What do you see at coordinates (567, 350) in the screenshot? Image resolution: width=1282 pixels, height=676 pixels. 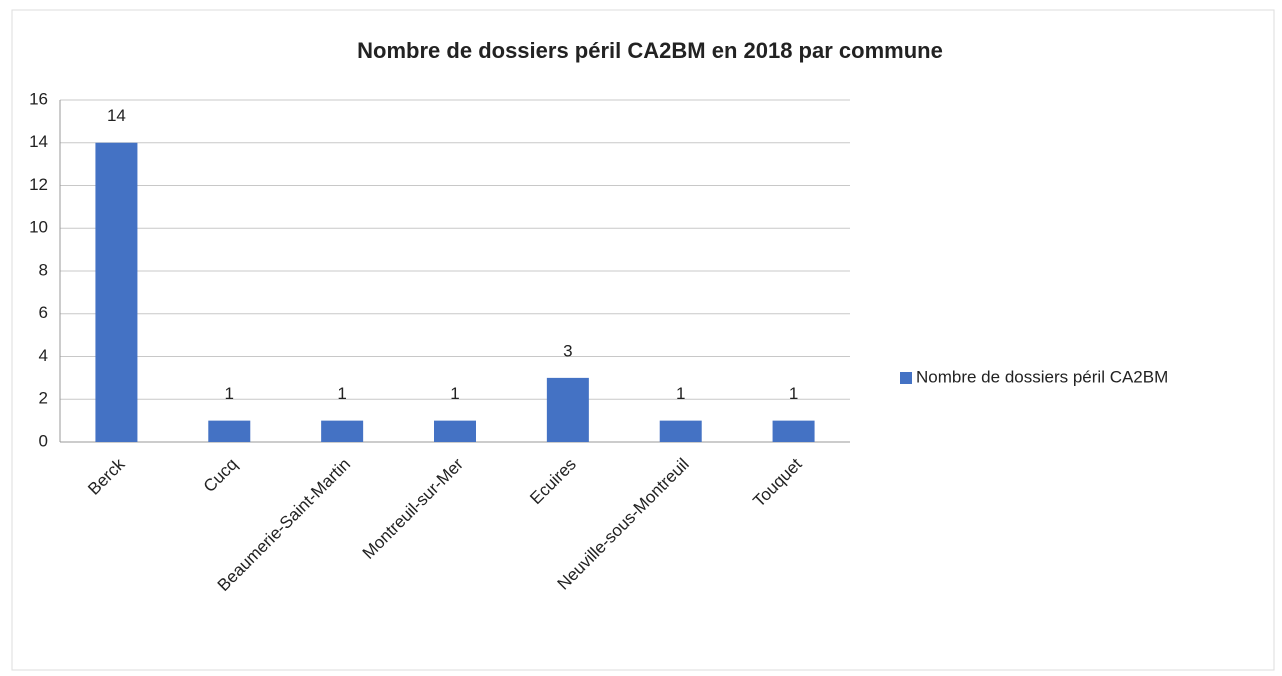 I see `data-label: 3` at bounding box center [567, 350].